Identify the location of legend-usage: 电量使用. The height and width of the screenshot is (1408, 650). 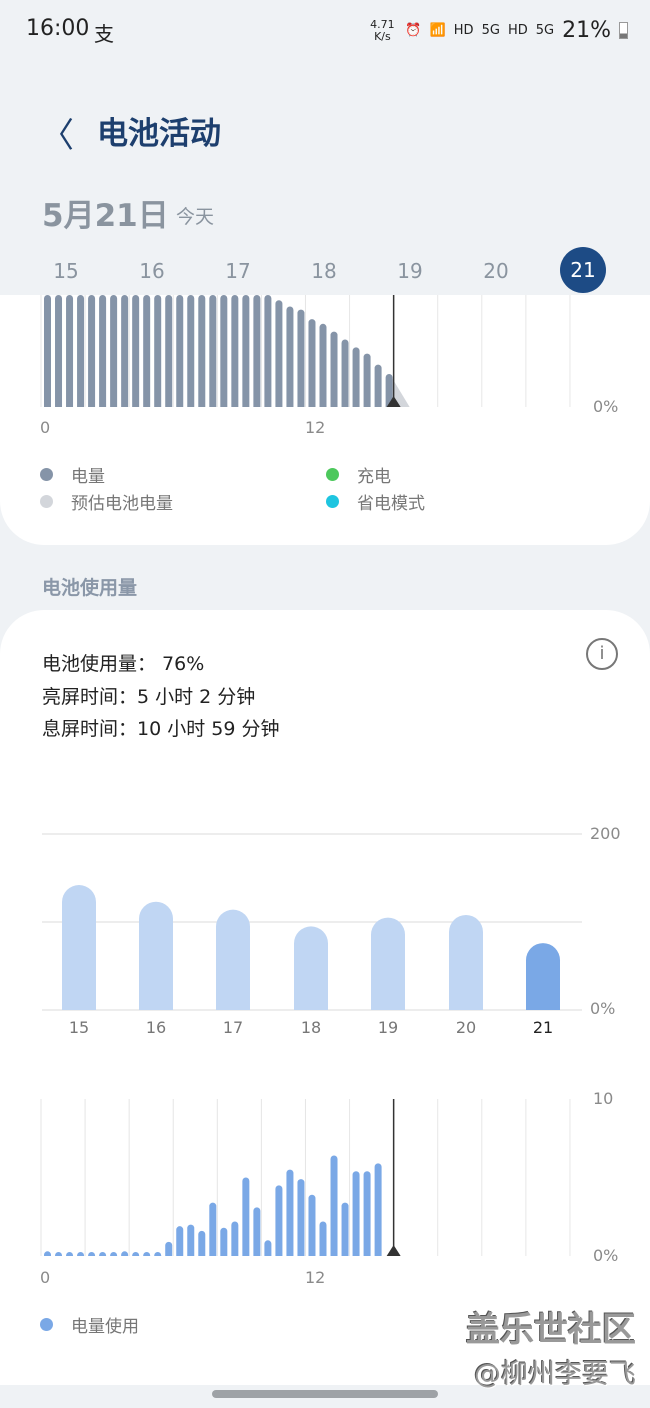
(89, 1324).